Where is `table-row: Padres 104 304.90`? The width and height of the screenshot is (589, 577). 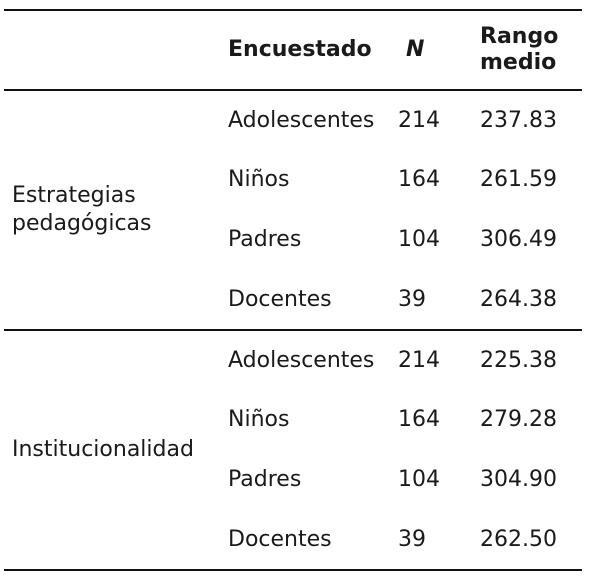 table-row: Padres 104 304.90 is located at coordinates (293, 480).